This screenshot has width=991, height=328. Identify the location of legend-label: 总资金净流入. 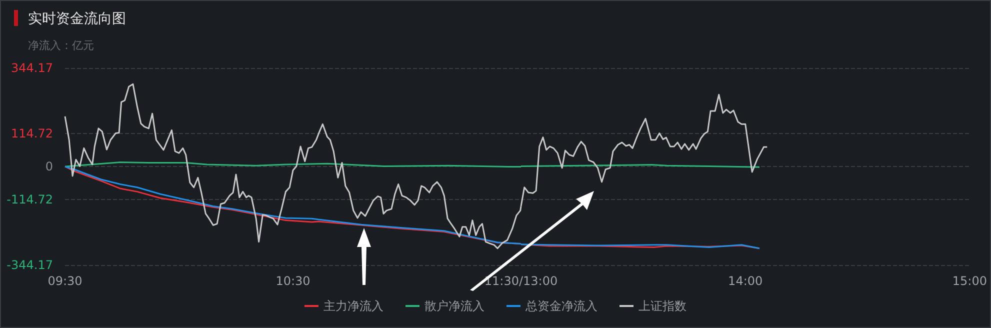
(561, 306).